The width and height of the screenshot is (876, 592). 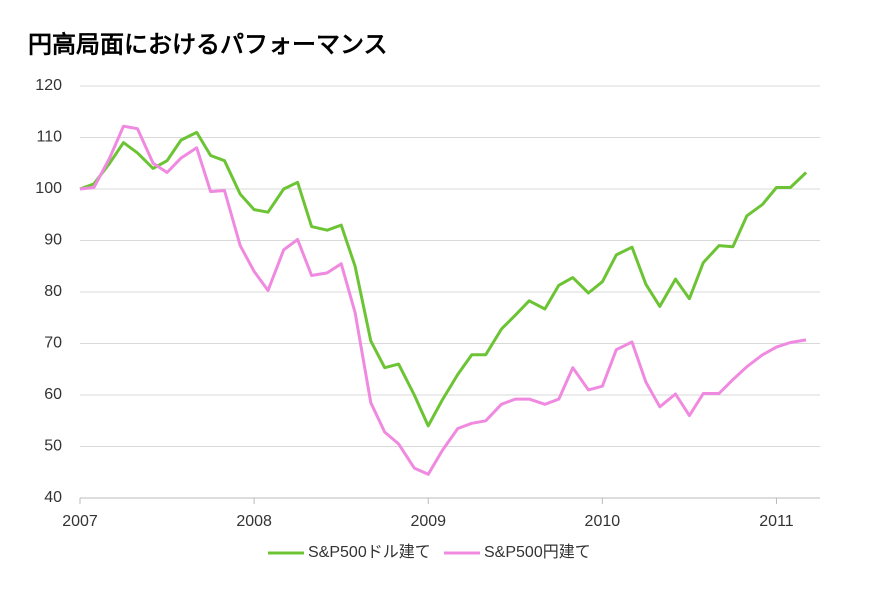 What do you see at coordinates (254, 521) in the screenshot?
I see `x-tick-label: 2008` at bounding box center [254, 521].